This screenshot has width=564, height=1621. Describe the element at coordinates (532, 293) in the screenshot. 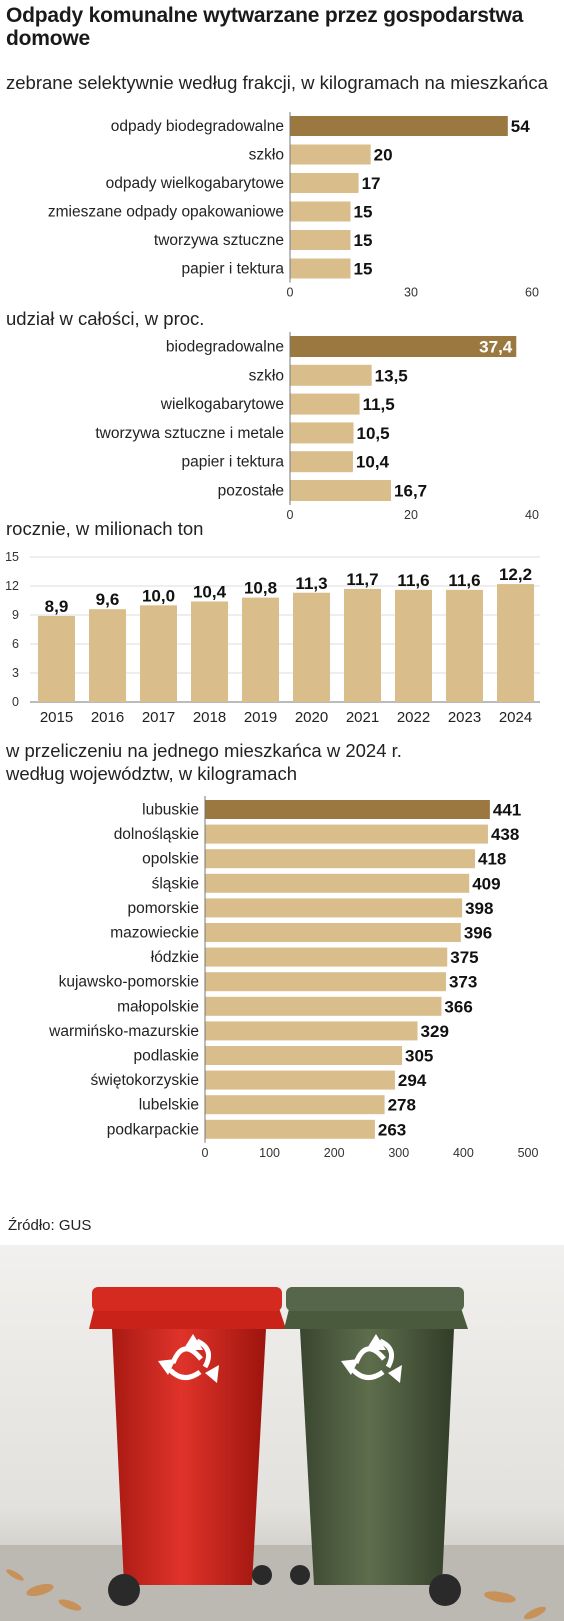

I see `tick-label: 60` at that location.